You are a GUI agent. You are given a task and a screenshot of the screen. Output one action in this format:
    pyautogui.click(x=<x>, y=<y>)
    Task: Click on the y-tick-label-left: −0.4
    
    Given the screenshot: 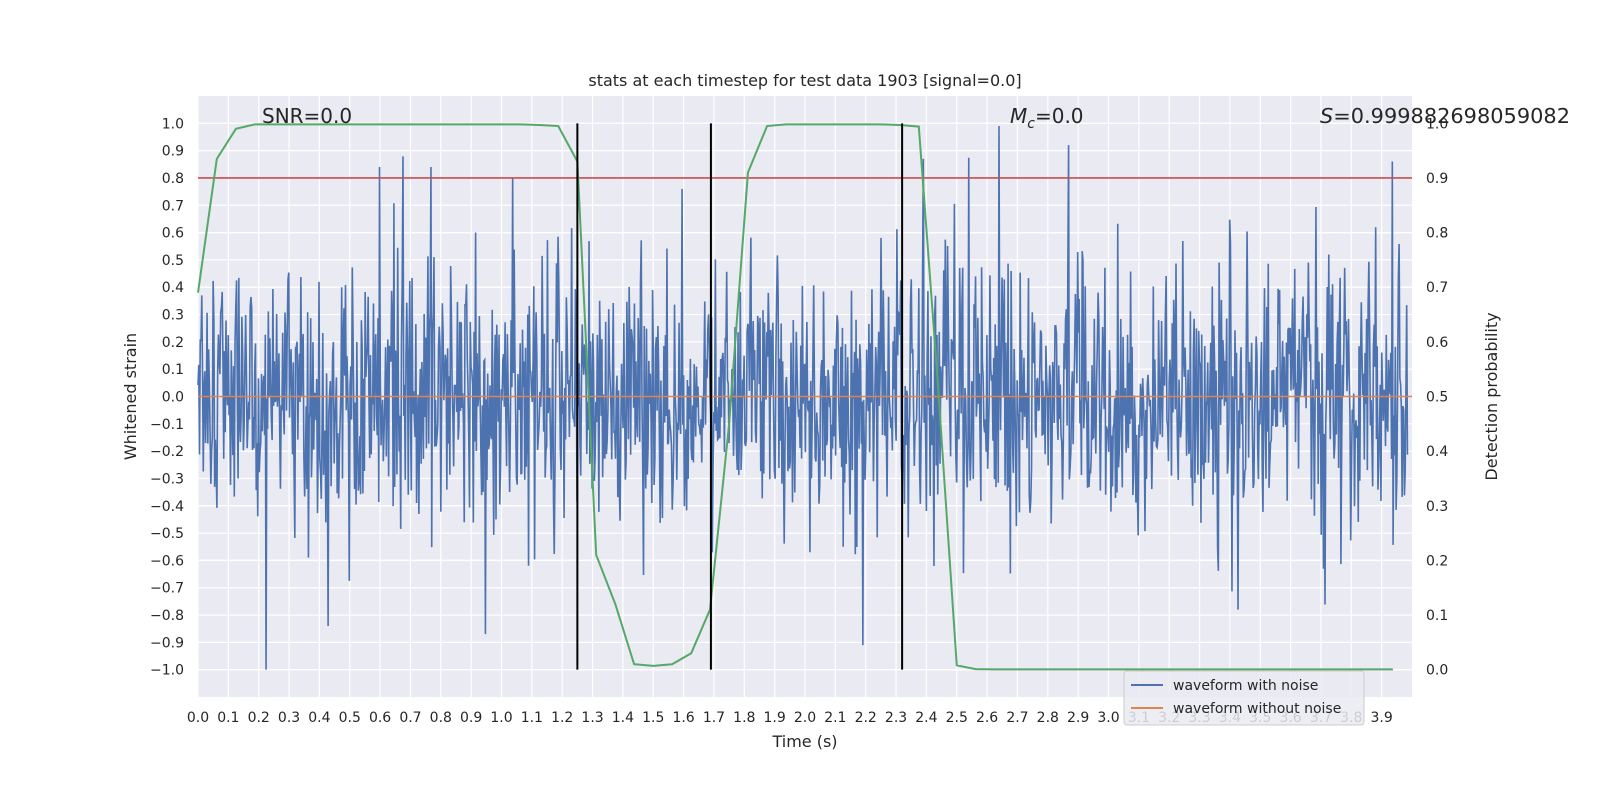 What is the action you would take?
    pyautogui.click(x=167, y=507)
    